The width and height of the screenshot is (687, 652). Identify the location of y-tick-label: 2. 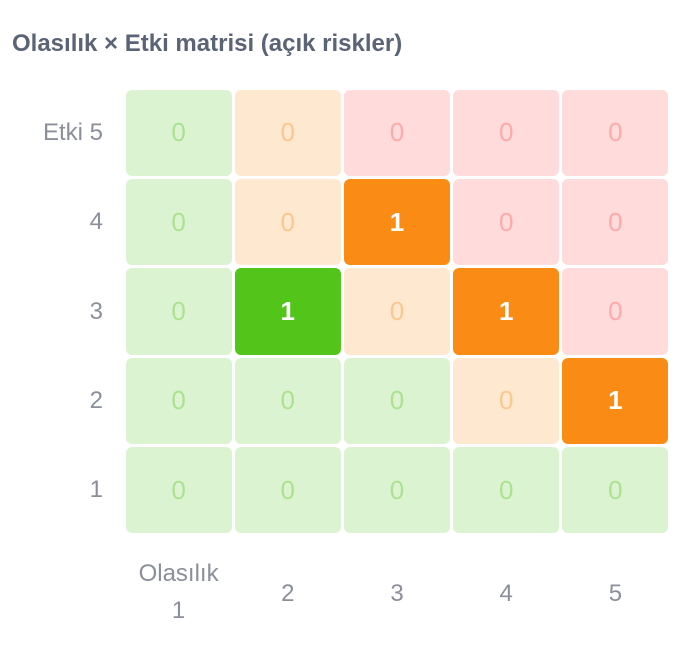
(96, 400).